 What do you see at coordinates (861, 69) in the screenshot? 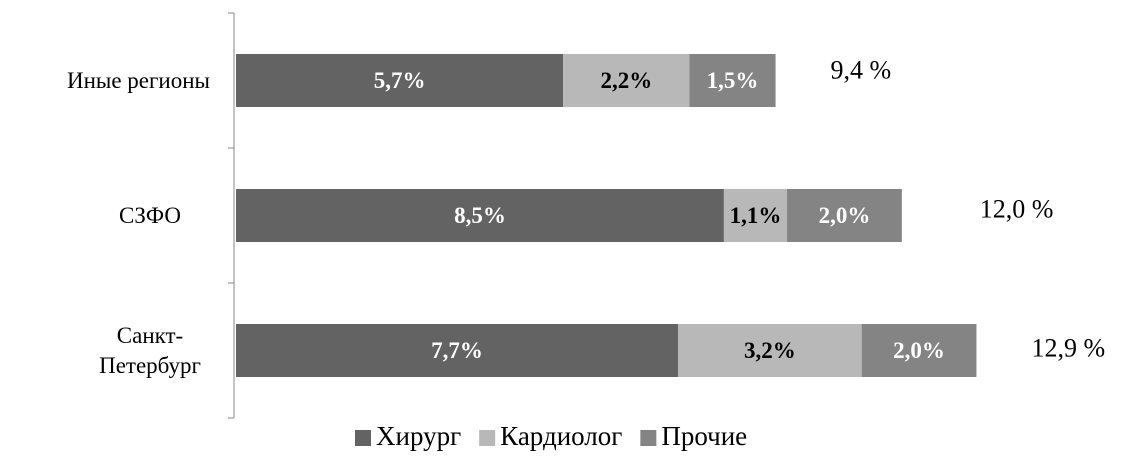
I see `total-label: 9,4 %` at bounding box center [861, 69].